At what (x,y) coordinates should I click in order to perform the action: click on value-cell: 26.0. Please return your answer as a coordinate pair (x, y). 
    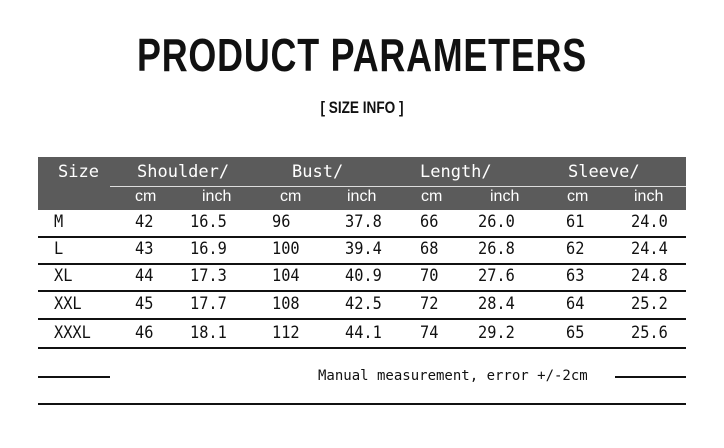
    Looking at the image, I should click on (496, 222).